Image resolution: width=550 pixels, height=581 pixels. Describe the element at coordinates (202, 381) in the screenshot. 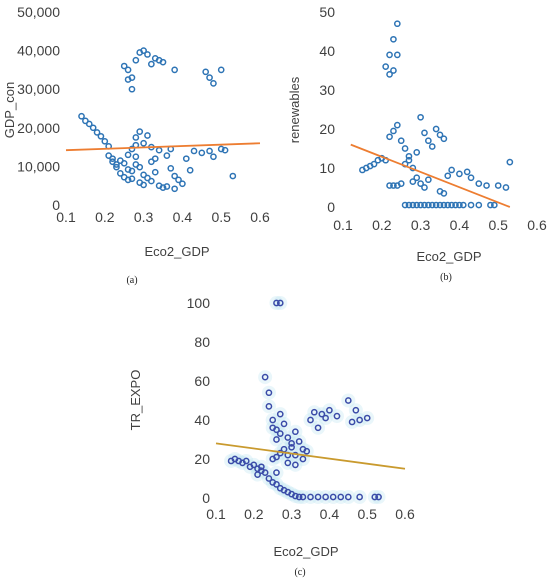

I see `y-tick-label: 60` at that location.